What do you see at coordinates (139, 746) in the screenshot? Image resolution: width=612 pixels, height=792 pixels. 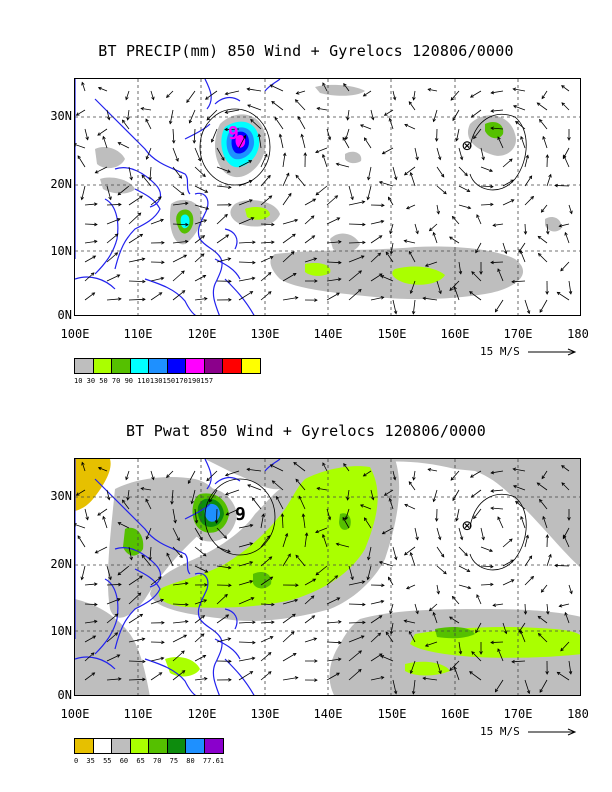 I see `pwat-colorbar-swatch` at bounding box center [139, 746].